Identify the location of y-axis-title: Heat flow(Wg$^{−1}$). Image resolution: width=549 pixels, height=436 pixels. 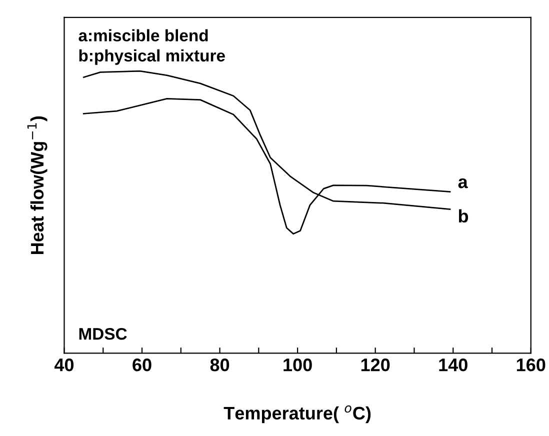
(37, 185).